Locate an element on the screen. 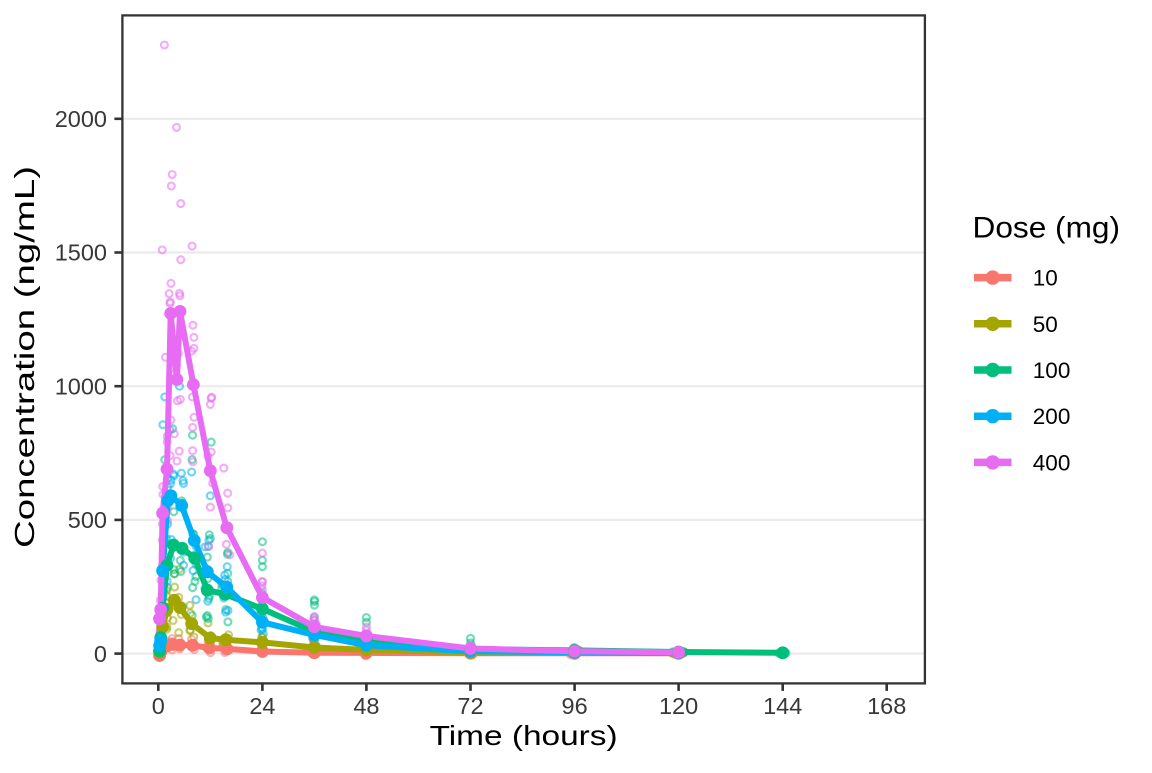  svg-text: 144 is located at coordinates (782, 706).